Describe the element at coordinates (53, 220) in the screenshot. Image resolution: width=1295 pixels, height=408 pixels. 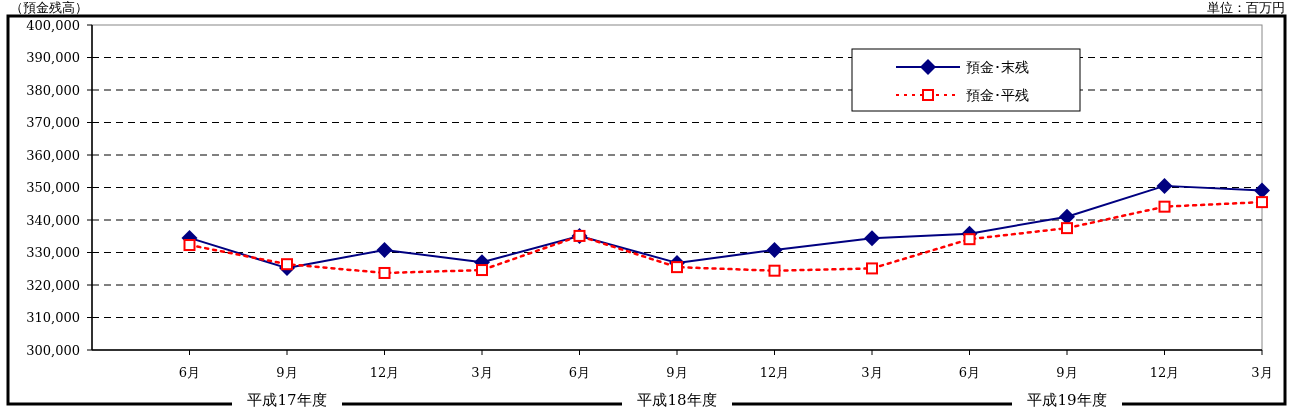
I see `y-tick-label: 340,000` at that location.